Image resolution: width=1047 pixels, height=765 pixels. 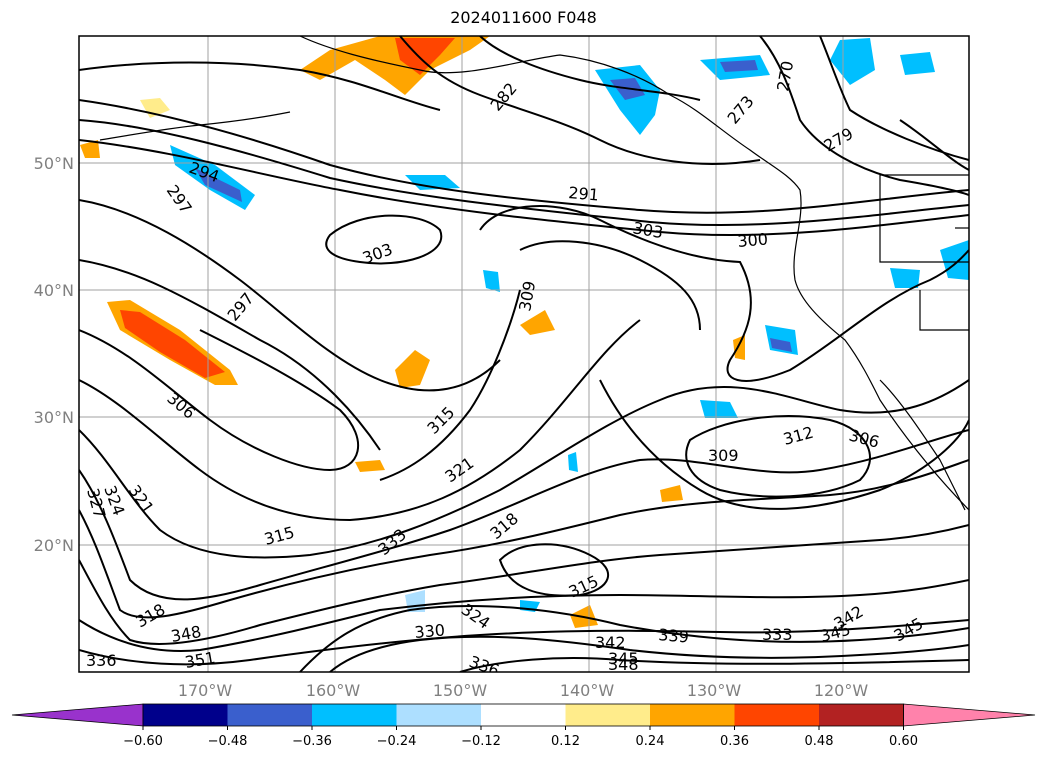 I want to click on lat-label: 20°N, so click(x=54, y=545).